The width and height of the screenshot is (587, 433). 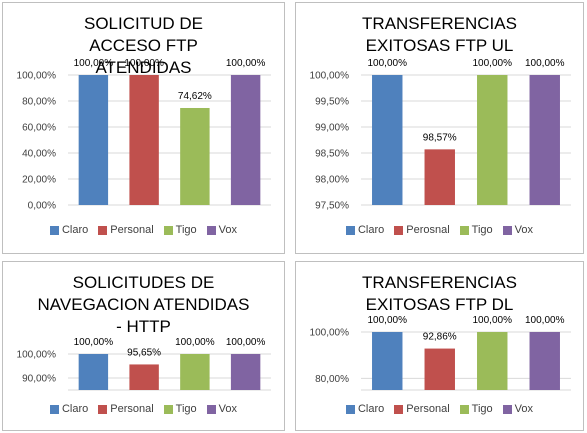 What do you see at coordinates (39, 154) in the screenshot?
I see `y-tick-label: 40,00%` at bounding box center [39, 154].